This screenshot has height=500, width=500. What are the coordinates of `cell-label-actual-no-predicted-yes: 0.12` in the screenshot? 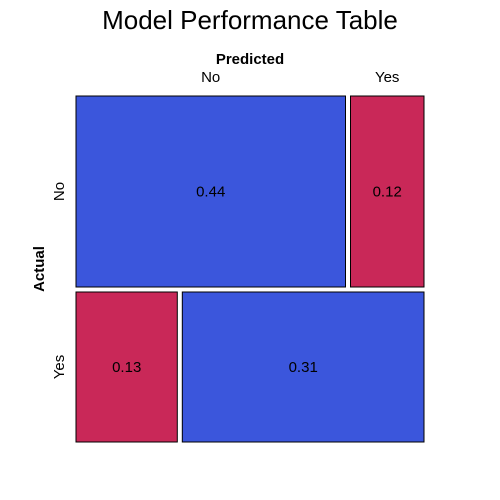 It's located at (387, 192).